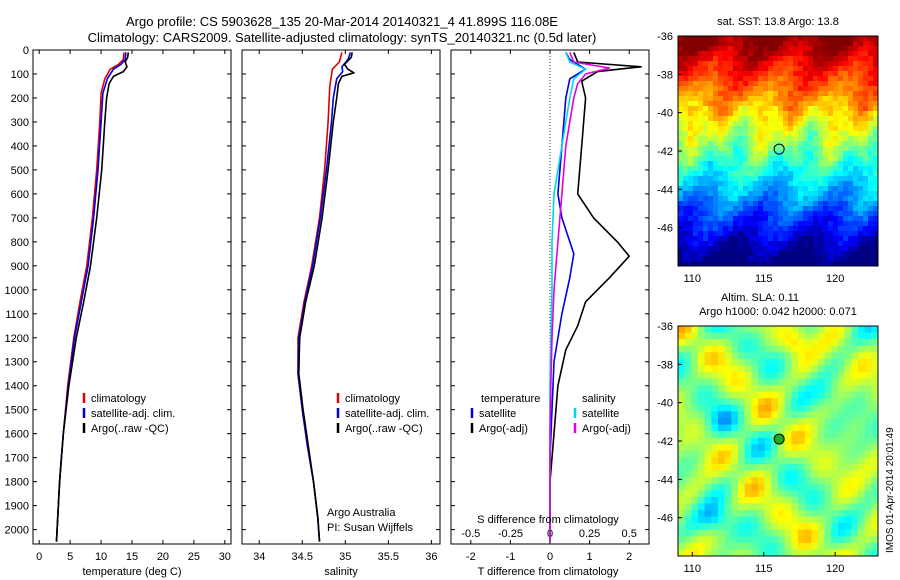  I want to click on legend-label: satellite-adj. clim., so click(133, 414).